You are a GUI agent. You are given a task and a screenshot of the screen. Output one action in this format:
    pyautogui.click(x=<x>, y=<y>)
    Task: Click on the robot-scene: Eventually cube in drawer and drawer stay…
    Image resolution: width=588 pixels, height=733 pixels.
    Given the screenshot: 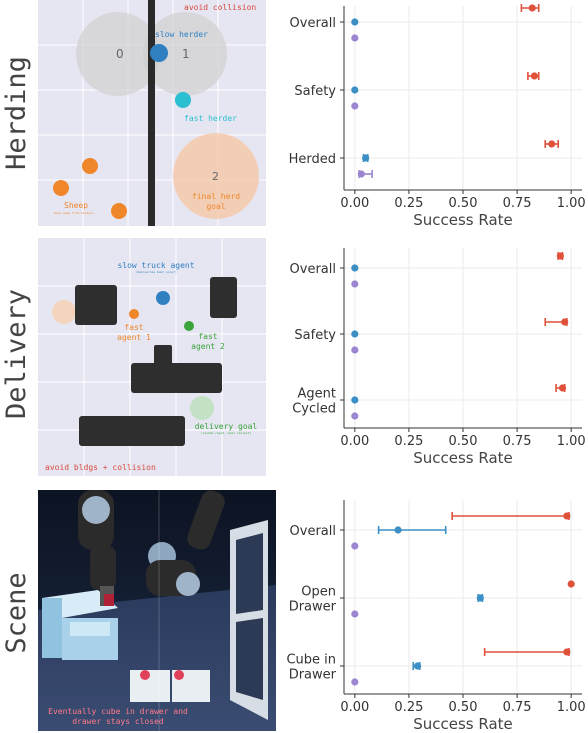 What is the action you would take?
    pyautogui.click(x=157, y=610)
    